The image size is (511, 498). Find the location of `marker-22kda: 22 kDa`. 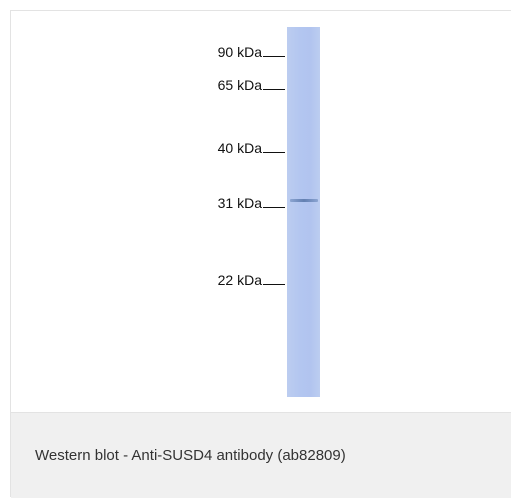

marker-22kda: 22 kDa is located at coordinates (223, 280).